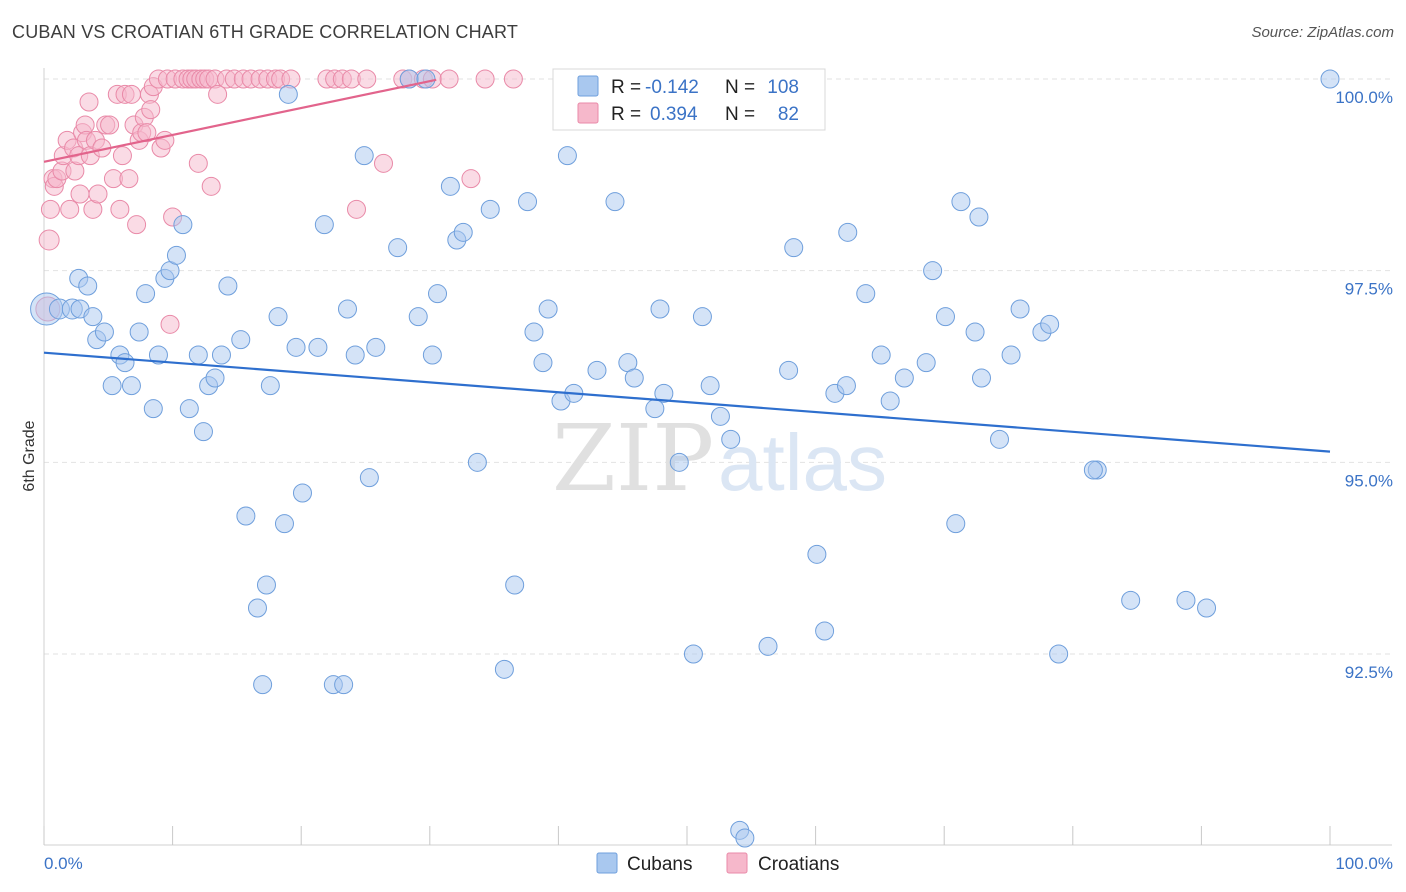 This screenshot has height=892, width=1406. Describe the element at coordinates (737, 863) in the screenshot. I see `legend-croatians-swatch` at that location.